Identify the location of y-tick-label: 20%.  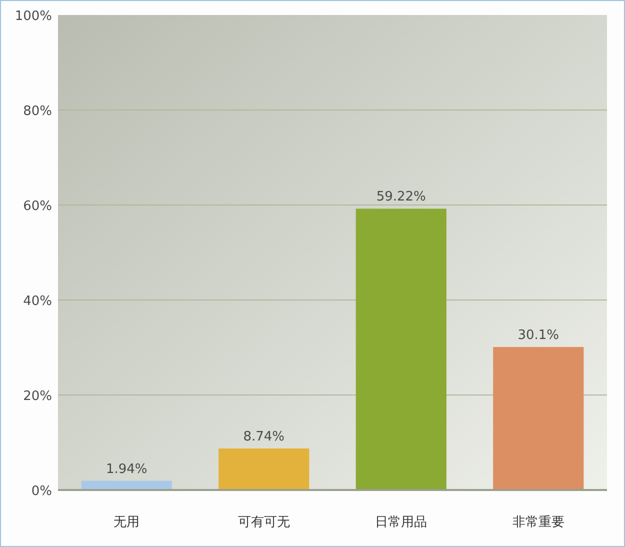
(37, 396).